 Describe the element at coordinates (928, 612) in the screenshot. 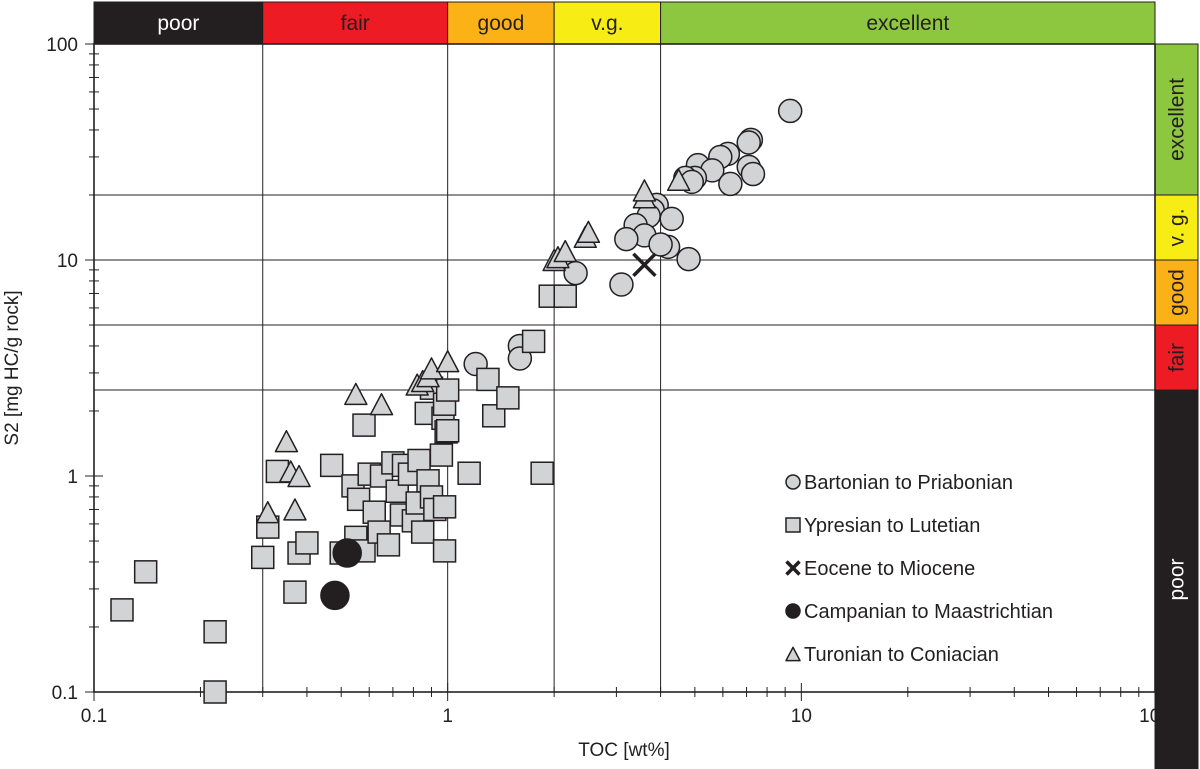

I see `legend-label-3: Campanian to Maastrichtian` at that location.